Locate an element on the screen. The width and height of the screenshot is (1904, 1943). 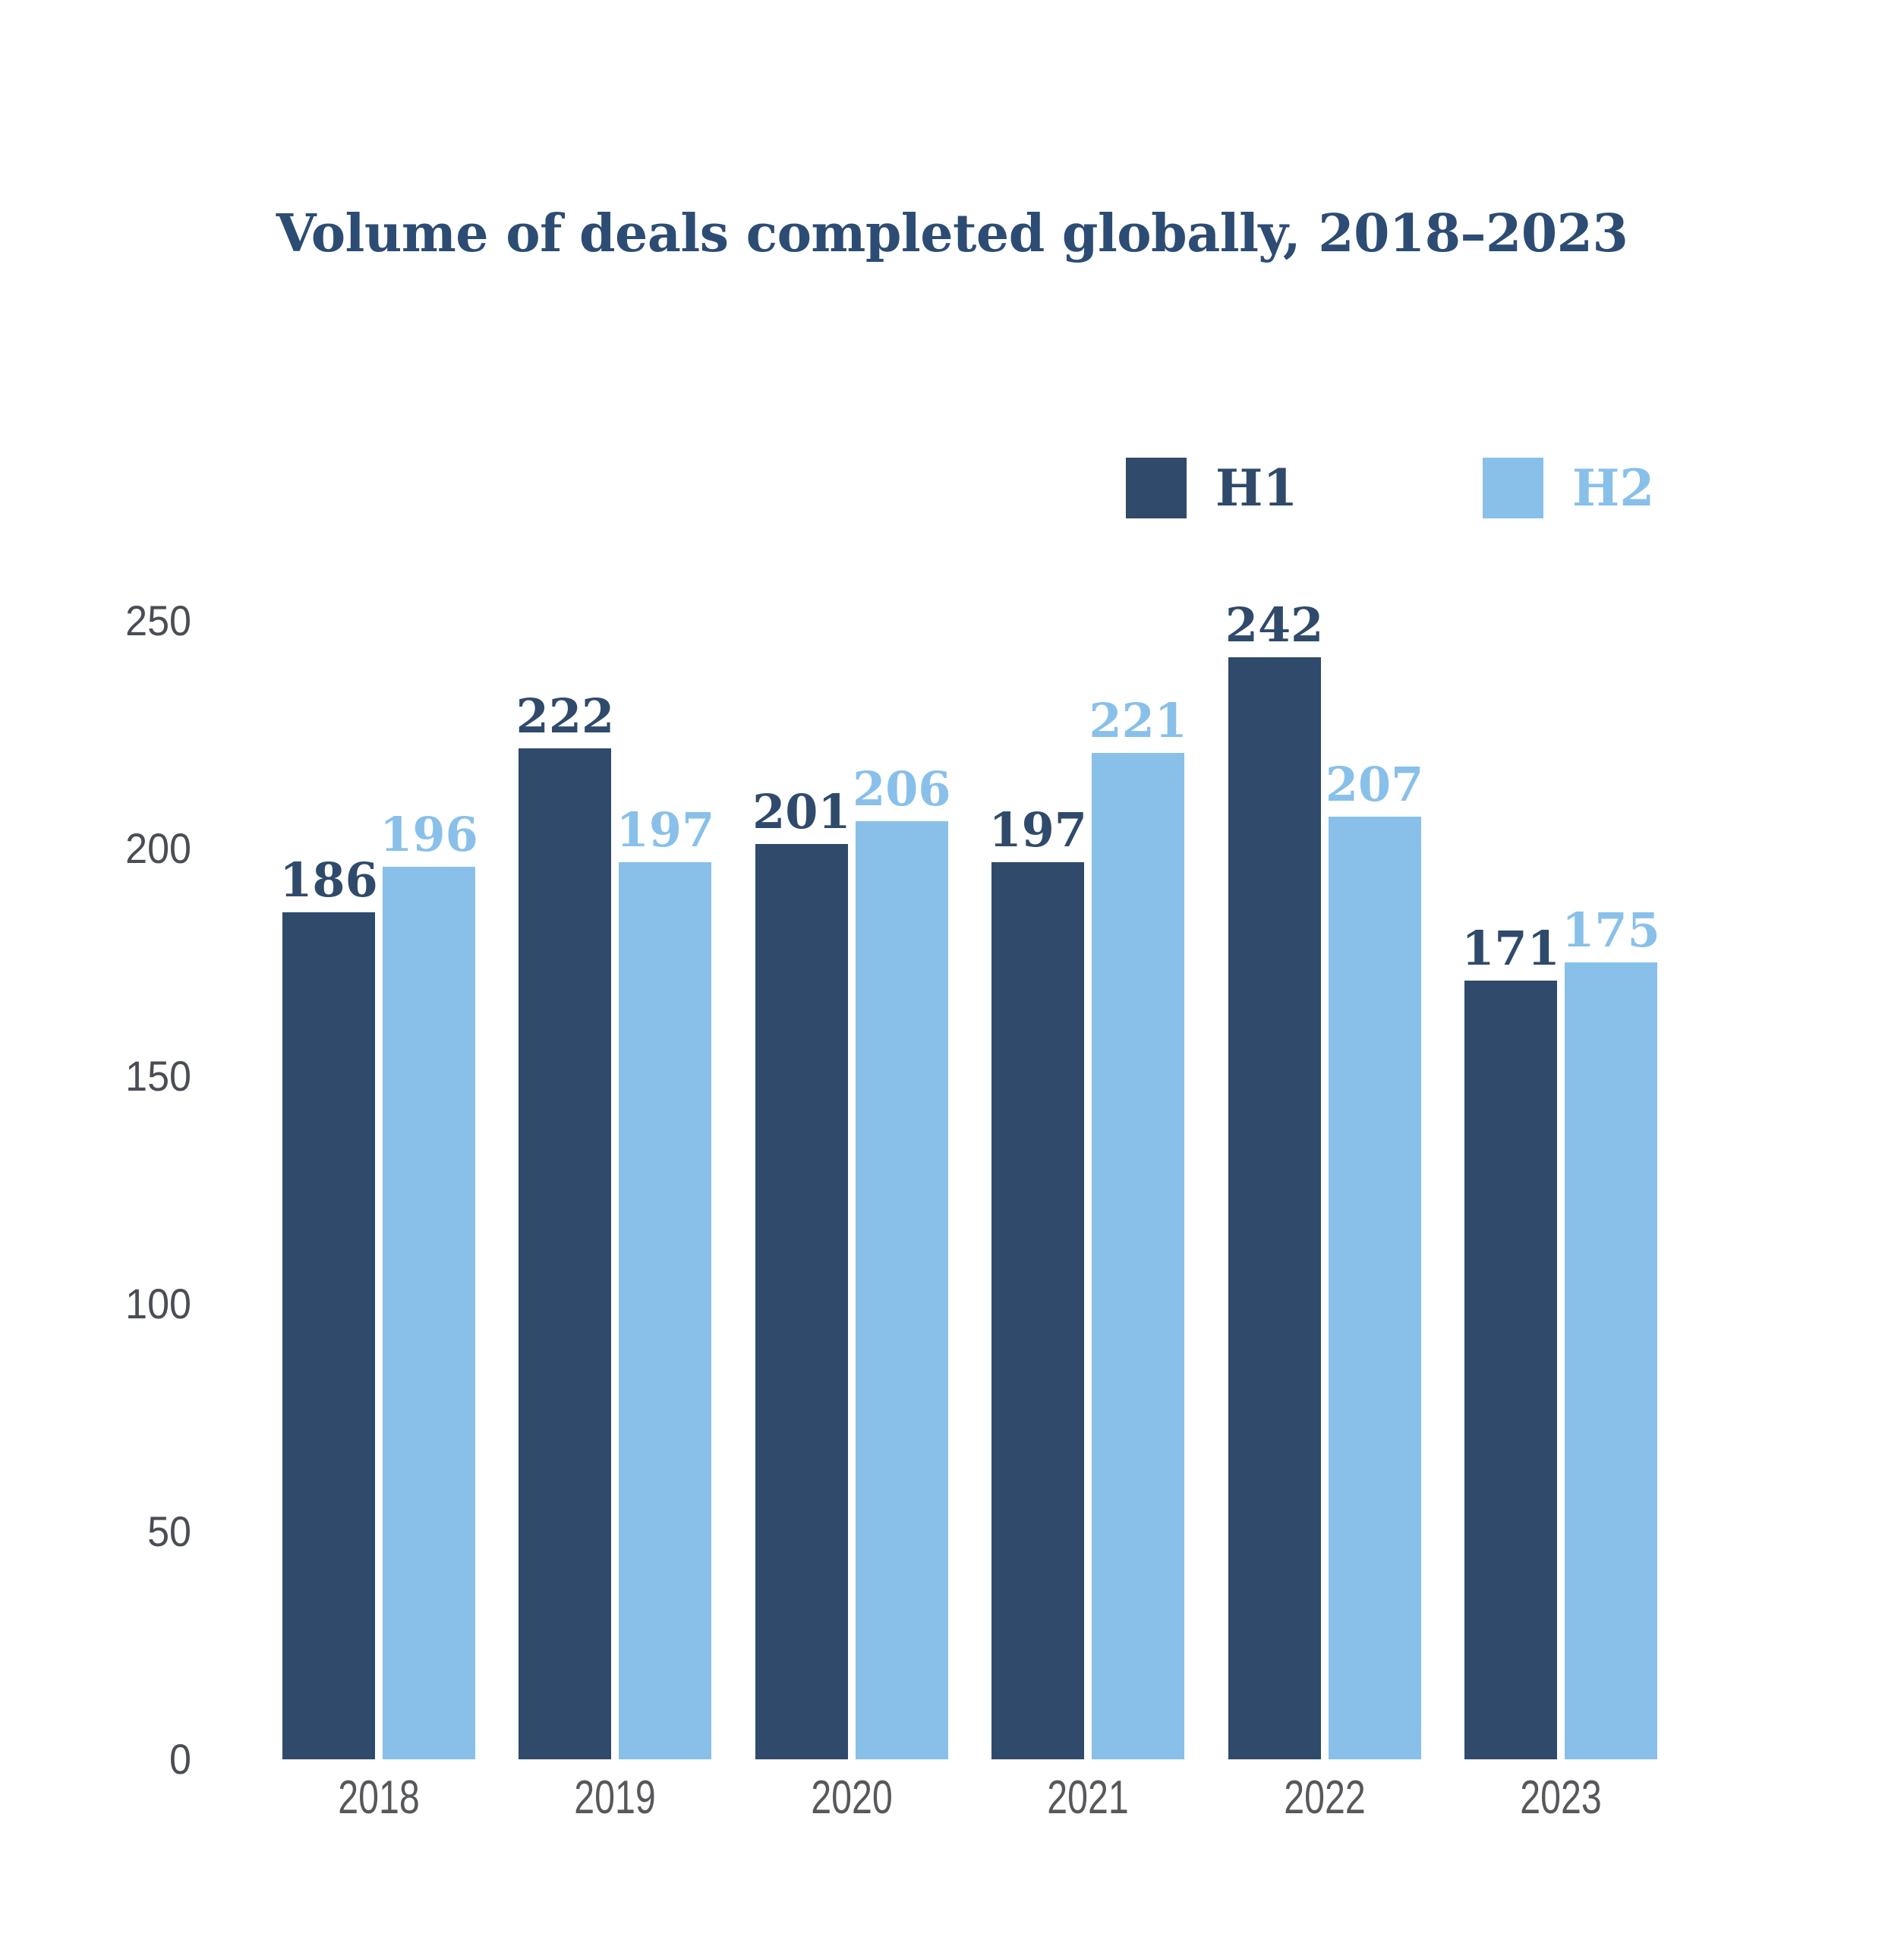
bar-value-h2-2021: 221 is located at coordinates (1138, 720).